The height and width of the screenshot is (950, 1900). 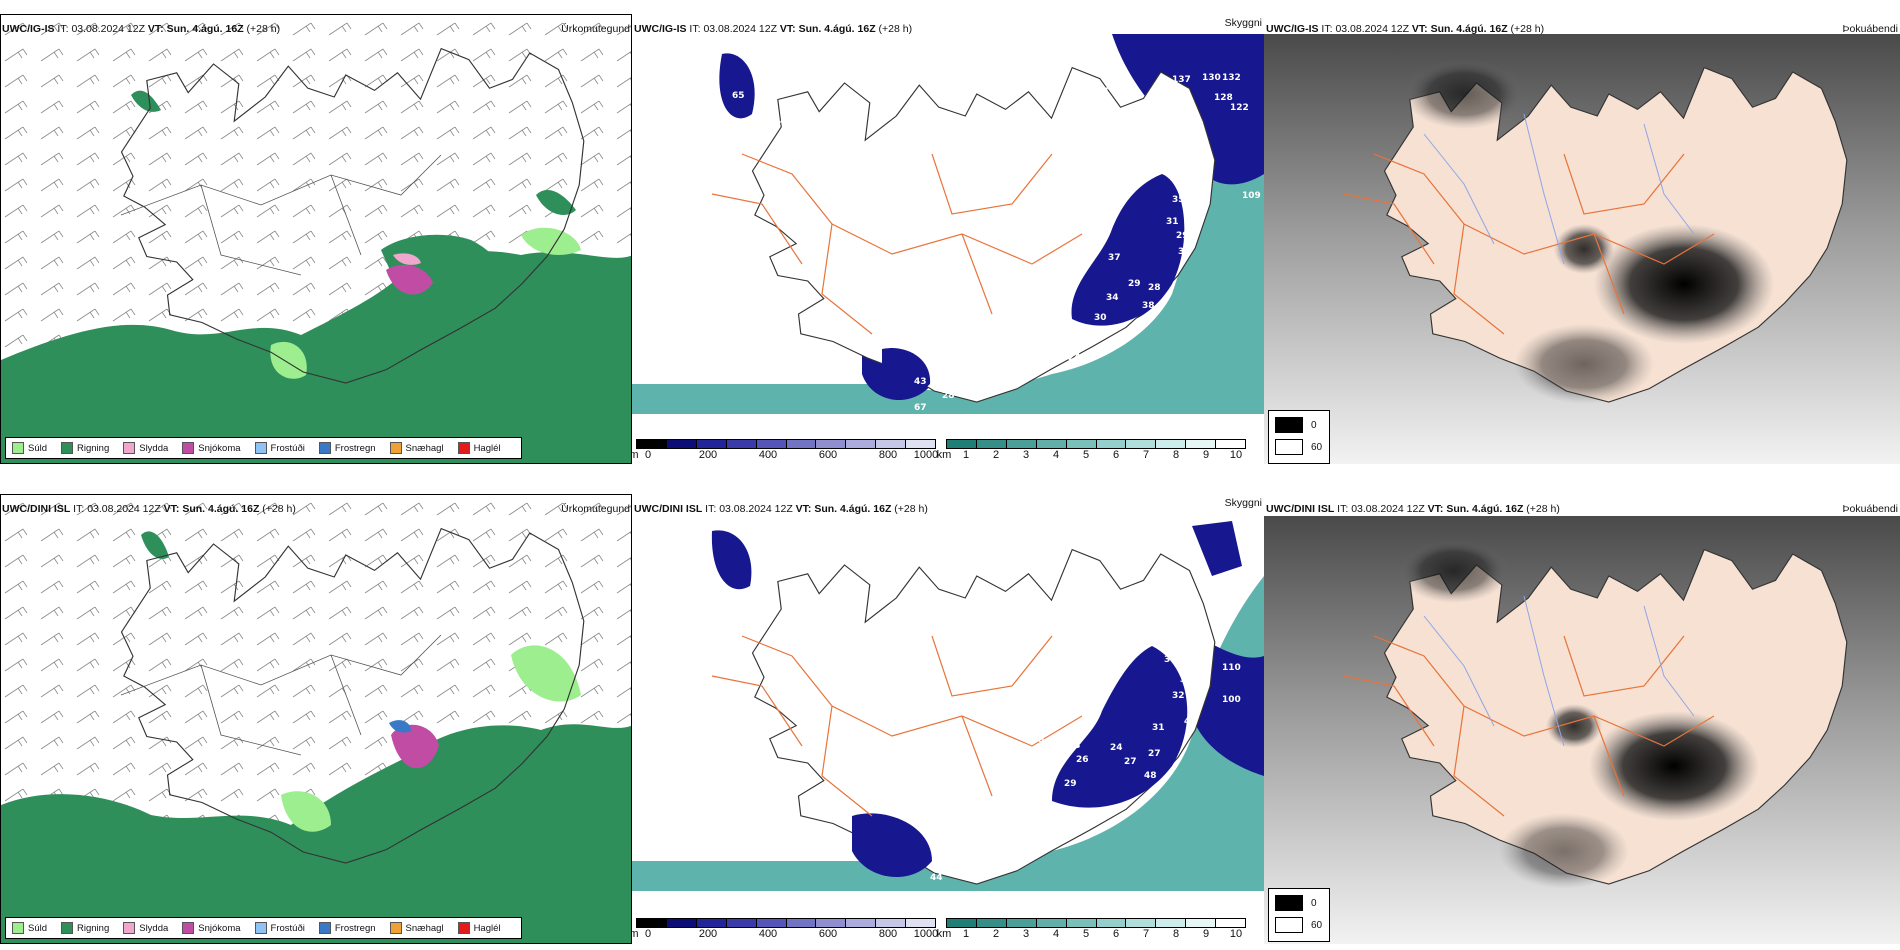 I want to click on fog-area, so click(x=1684, y=284).